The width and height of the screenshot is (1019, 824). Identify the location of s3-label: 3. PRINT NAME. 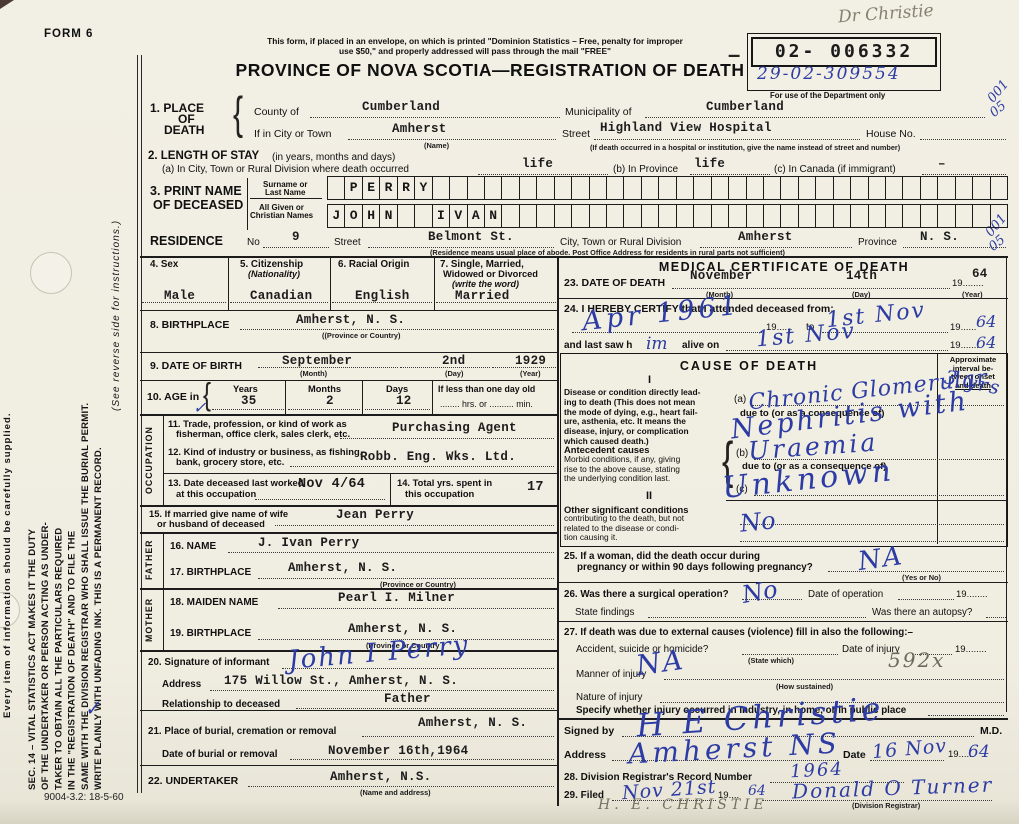
(196, 191).